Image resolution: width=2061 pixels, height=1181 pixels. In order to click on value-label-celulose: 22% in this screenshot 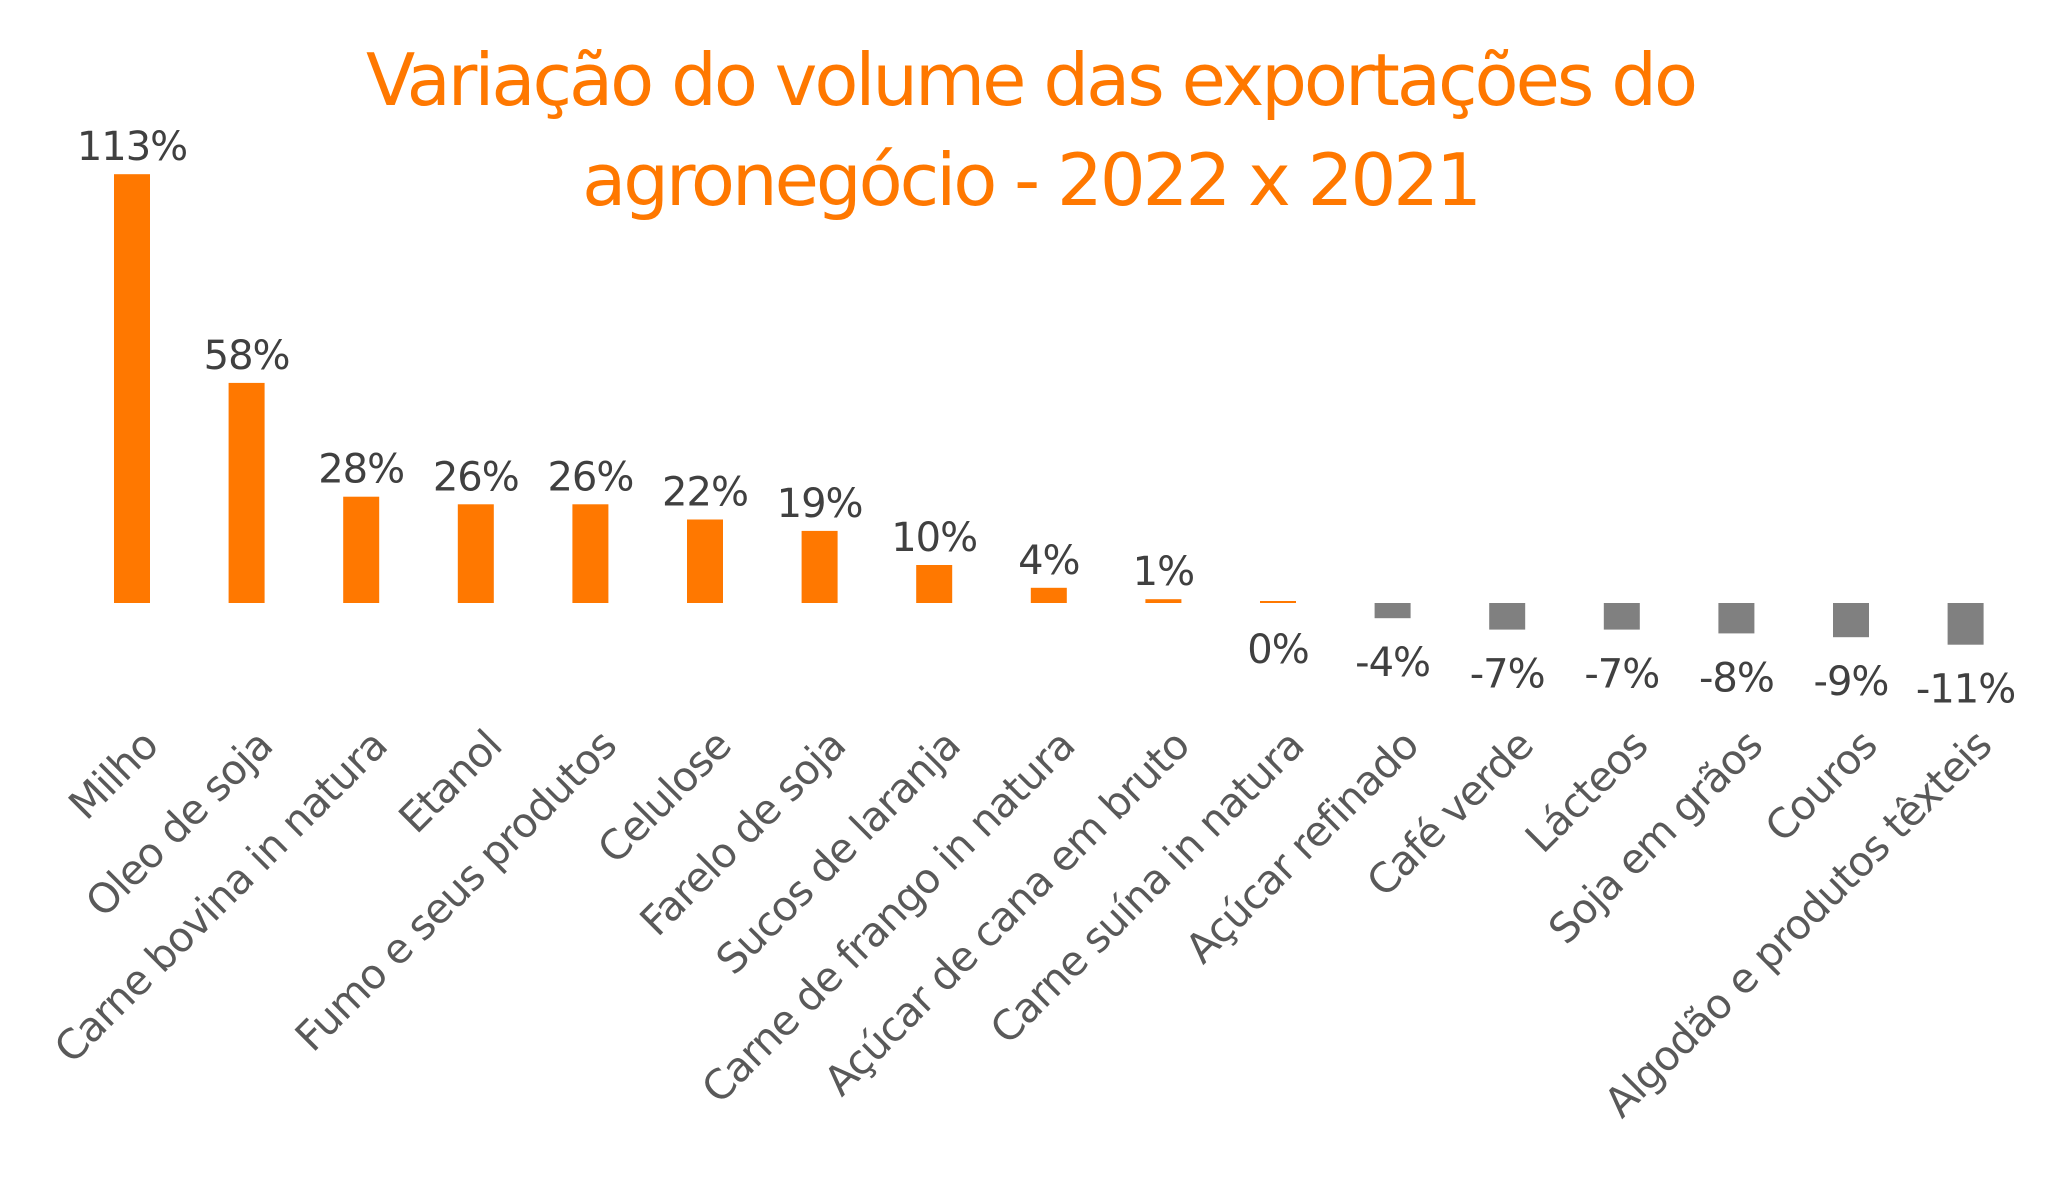, I will do `click(705, 493)`.